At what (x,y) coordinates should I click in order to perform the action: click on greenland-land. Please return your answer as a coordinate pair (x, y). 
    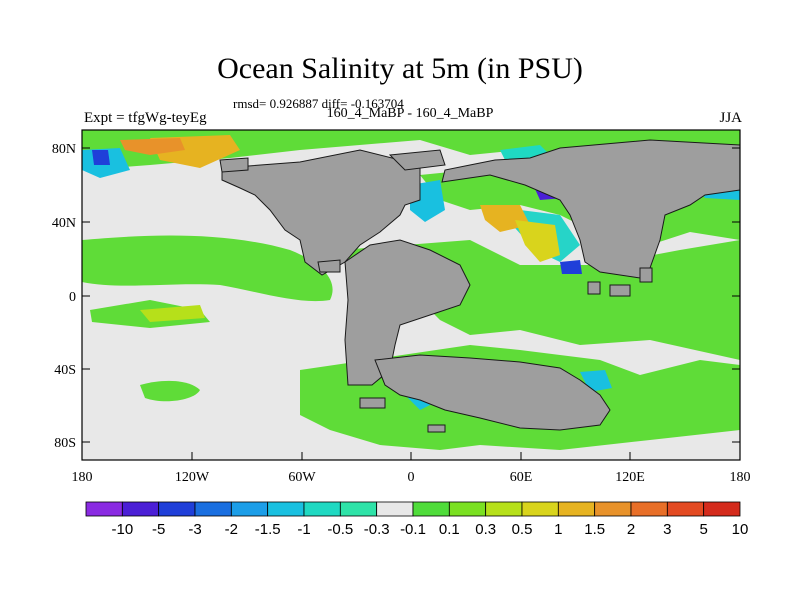
    Looking at the image, I should click on (417, 160).